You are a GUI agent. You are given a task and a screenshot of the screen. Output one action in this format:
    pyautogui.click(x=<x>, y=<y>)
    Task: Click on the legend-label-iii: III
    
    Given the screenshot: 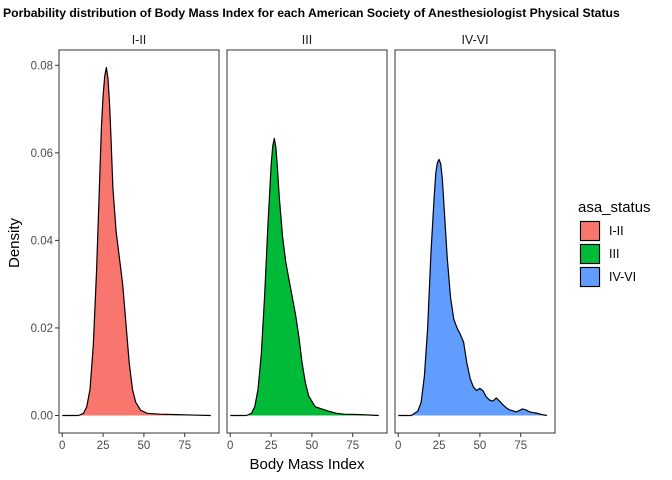 What is the action you would take?
    pyautogui.click(x=614, y=254)
    